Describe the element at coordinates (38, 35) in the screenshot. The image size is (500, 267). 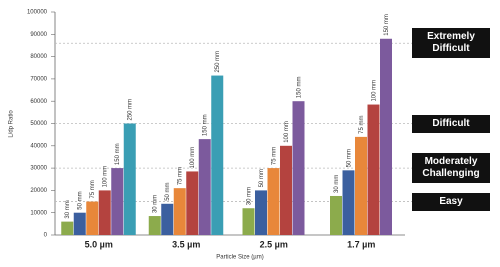
I see `y-tick-label: 90000` at that location.